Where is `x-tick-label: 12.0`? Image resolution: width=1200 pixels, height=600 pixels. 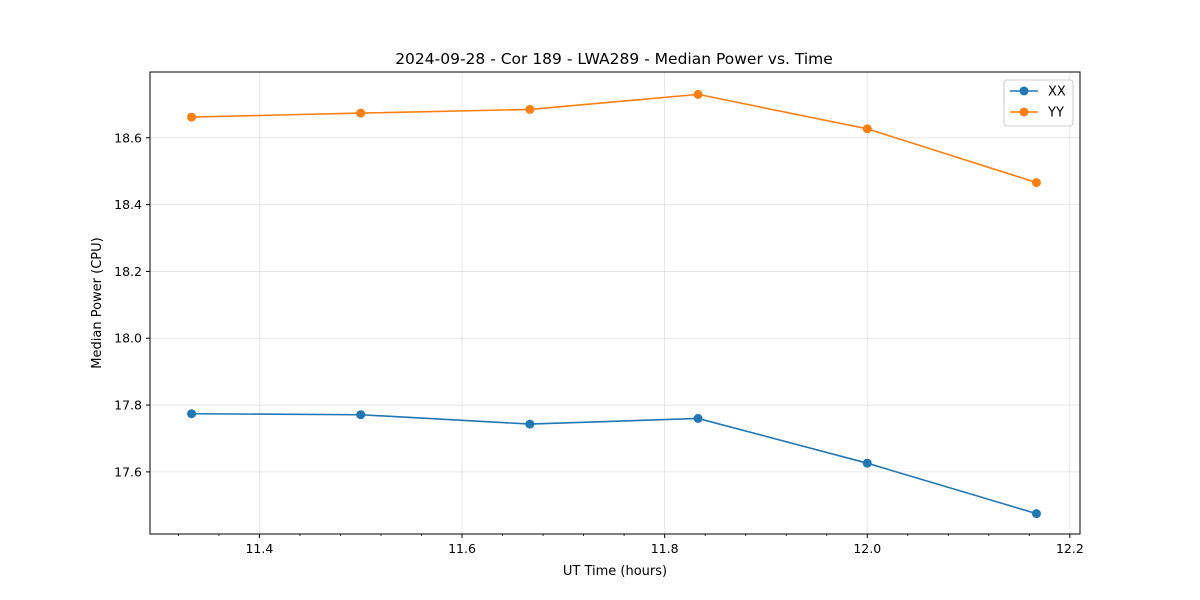 x-tick-label: 12.0 is located at coordinates (867, 548).